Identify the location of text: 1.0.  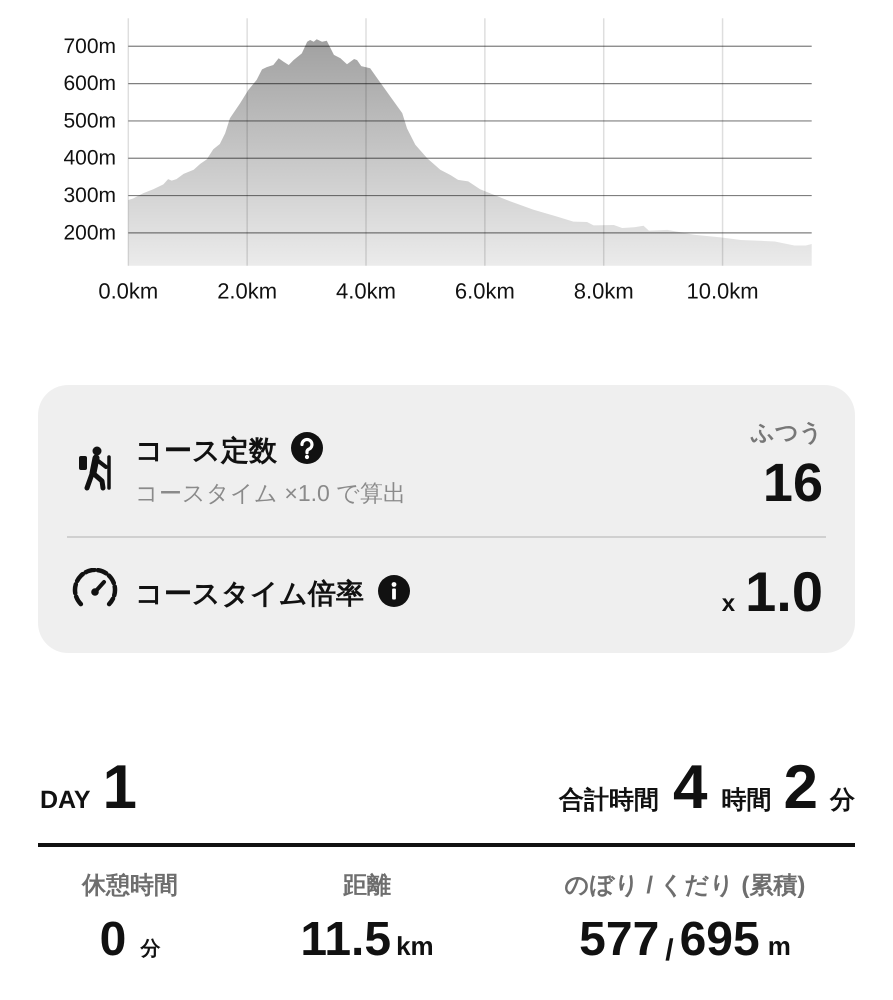
(784, 591).